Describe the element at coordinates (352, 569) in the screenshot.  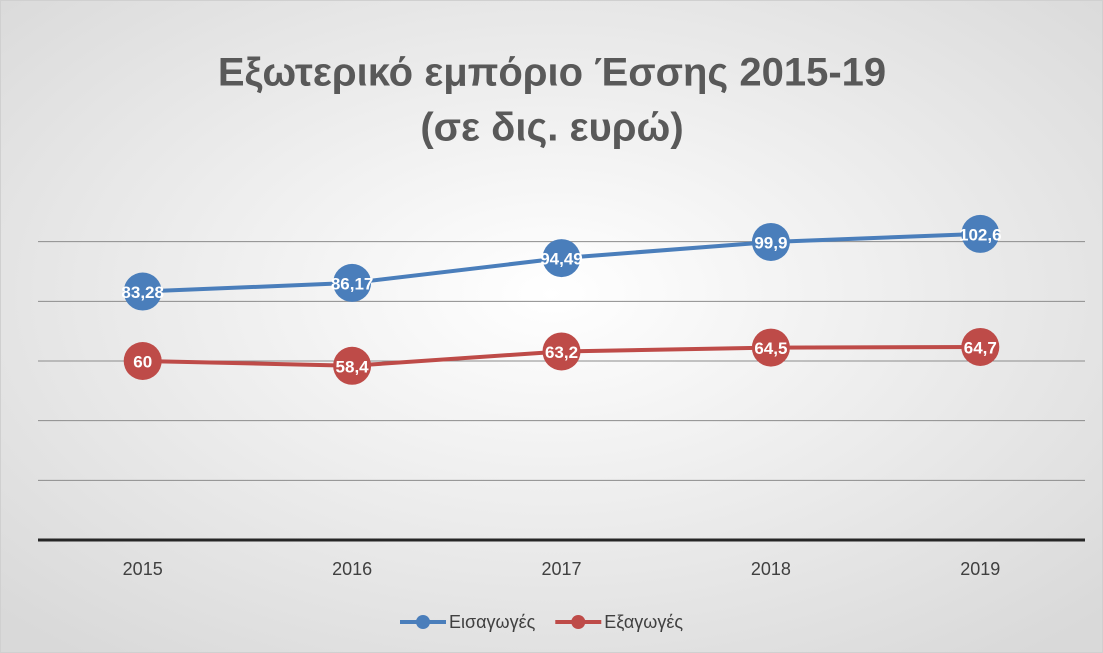
I see `x-tick-label: 2016` at that location.